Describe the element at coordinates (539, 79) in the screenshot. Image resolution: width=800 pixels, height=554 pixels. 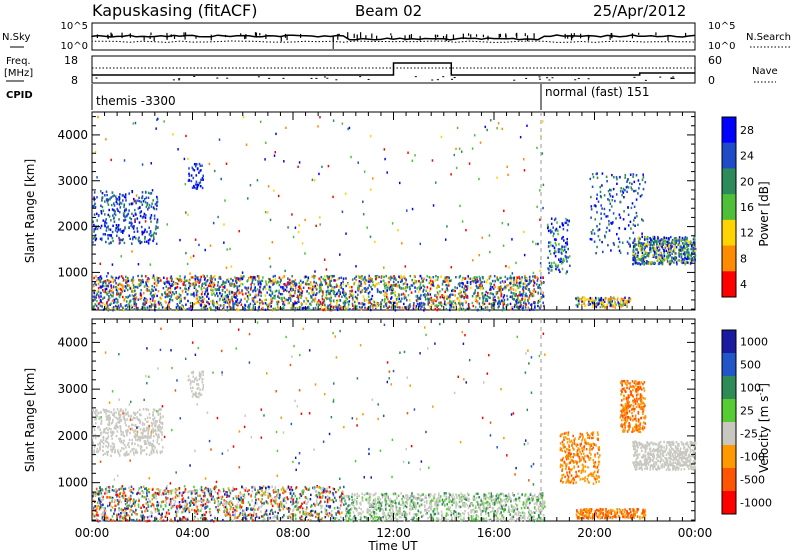
I see `freq-dot` at that location.